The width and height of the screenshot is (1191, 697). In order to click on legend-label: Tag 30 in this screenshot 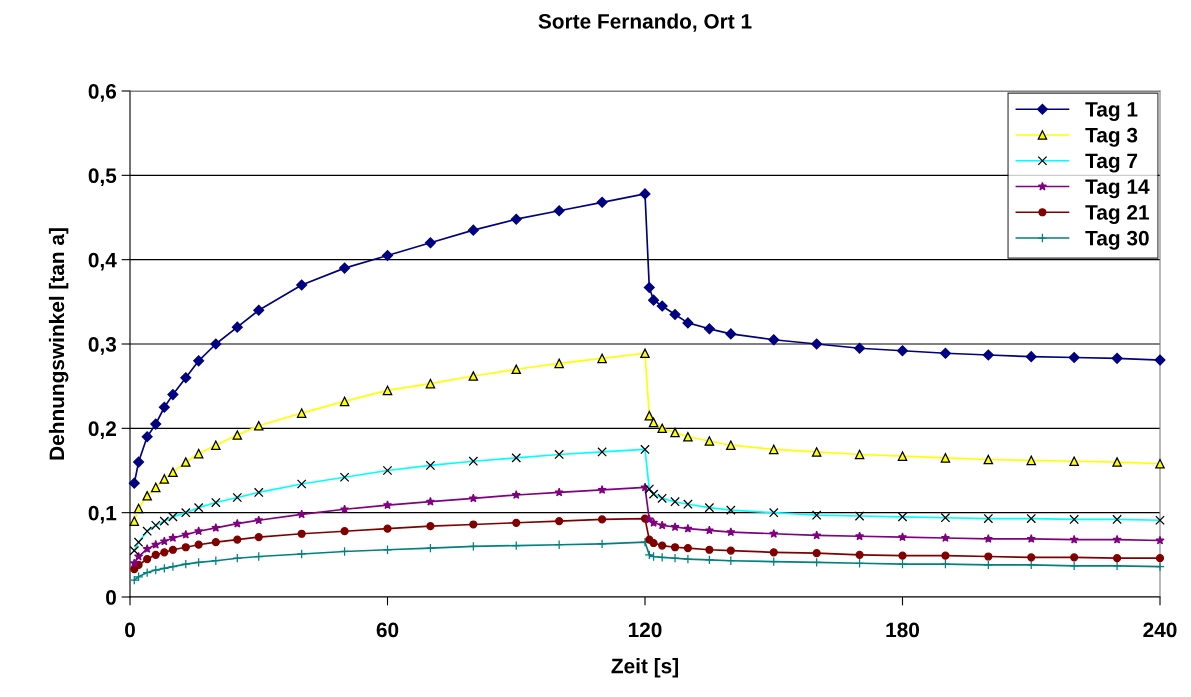, I will do `click(1117, 240)`.